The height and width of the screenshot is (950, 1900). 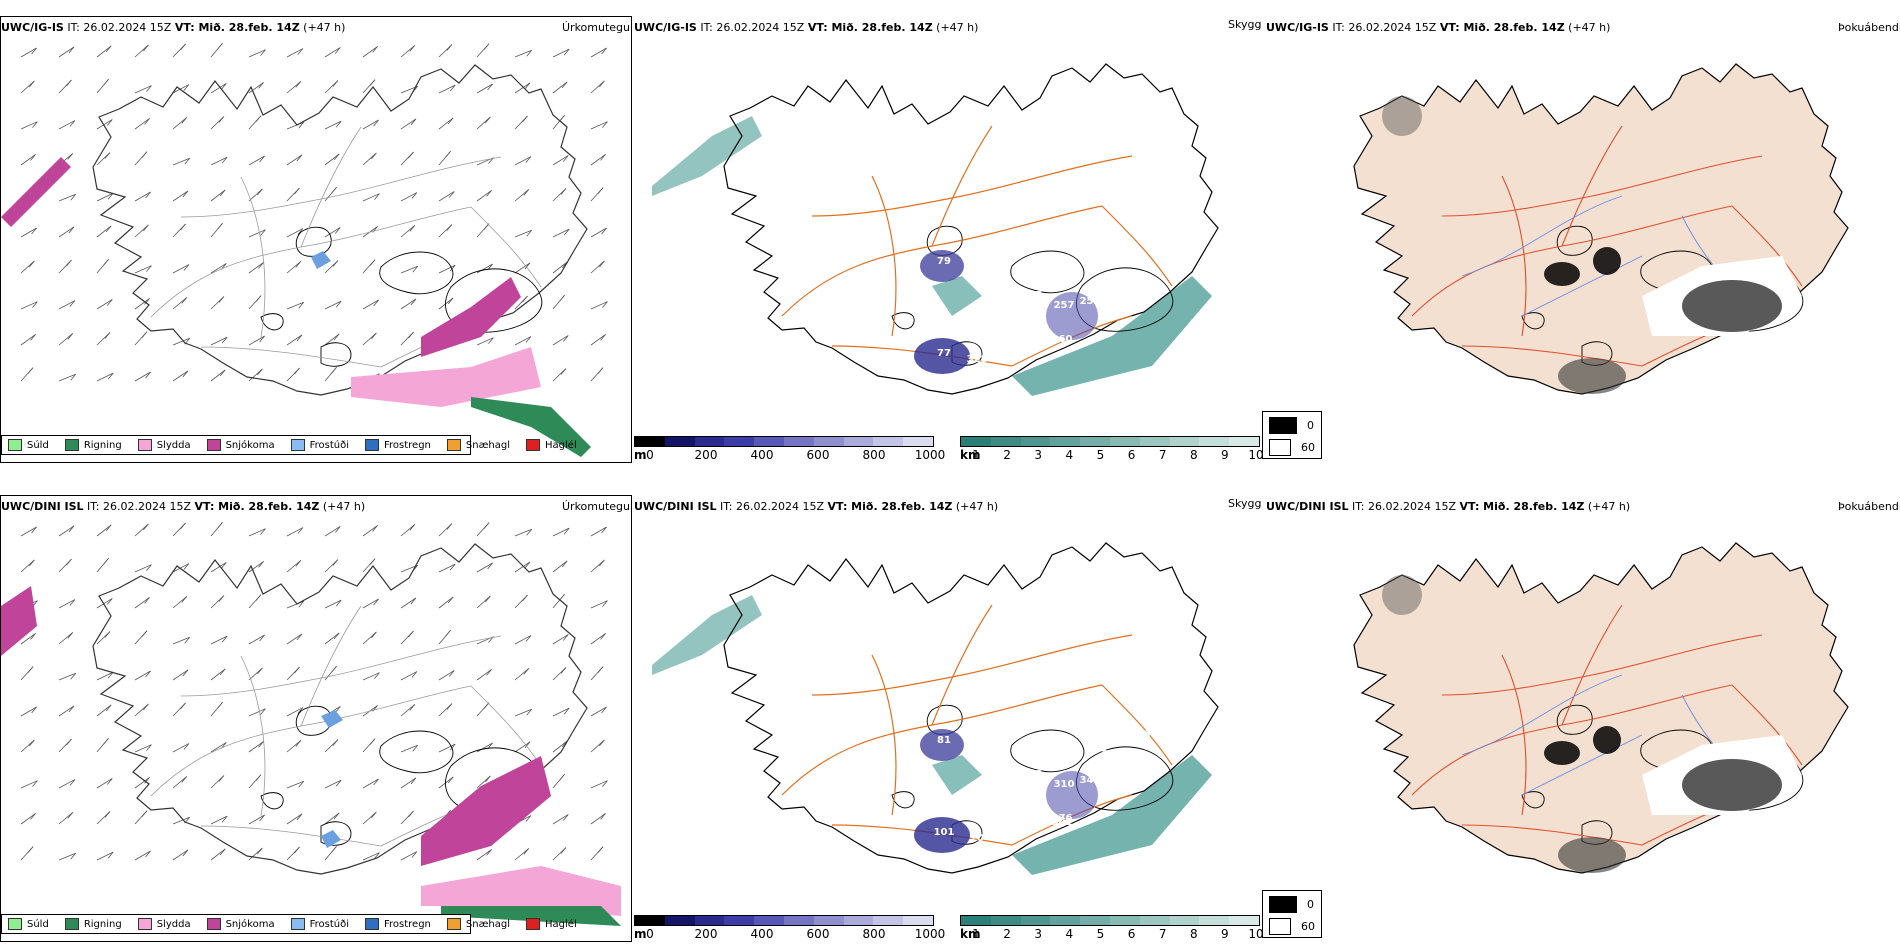 What do you see at coordinates (1283, 425) in the screenshot?
I see `fog-legend-swatch` at bounding box center [1283, 425].